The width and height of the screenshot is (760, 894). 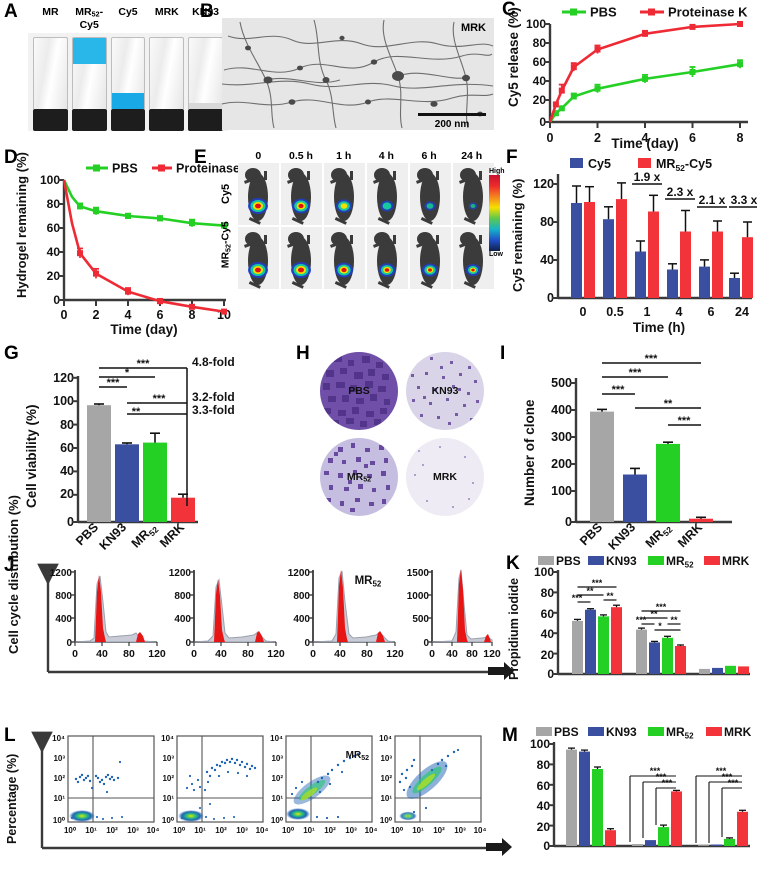 What do you see at coordinates (712, 200) in the screenshot?
I see `annotation-2-1x: 2.1 x` at bounding box center [712, 200].